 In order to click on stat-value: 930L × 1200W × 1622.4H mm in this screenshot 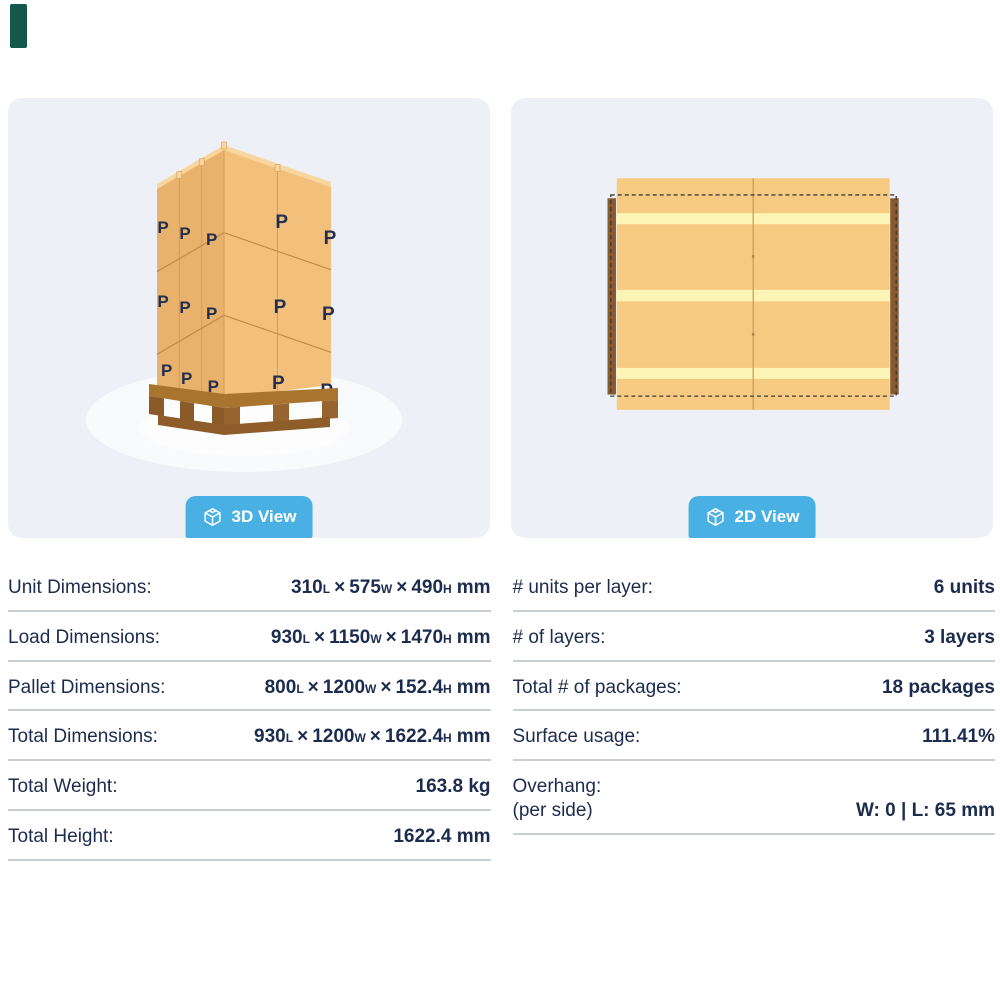, I will do `click(372, 737)`.